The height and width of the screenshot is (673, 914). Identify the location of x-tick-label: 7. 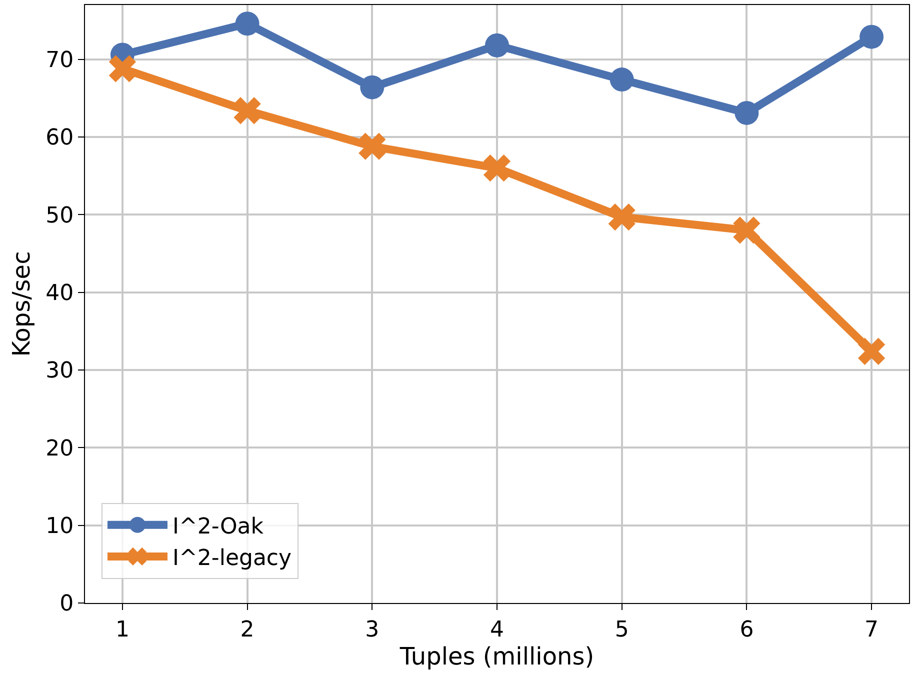
(871, 629).